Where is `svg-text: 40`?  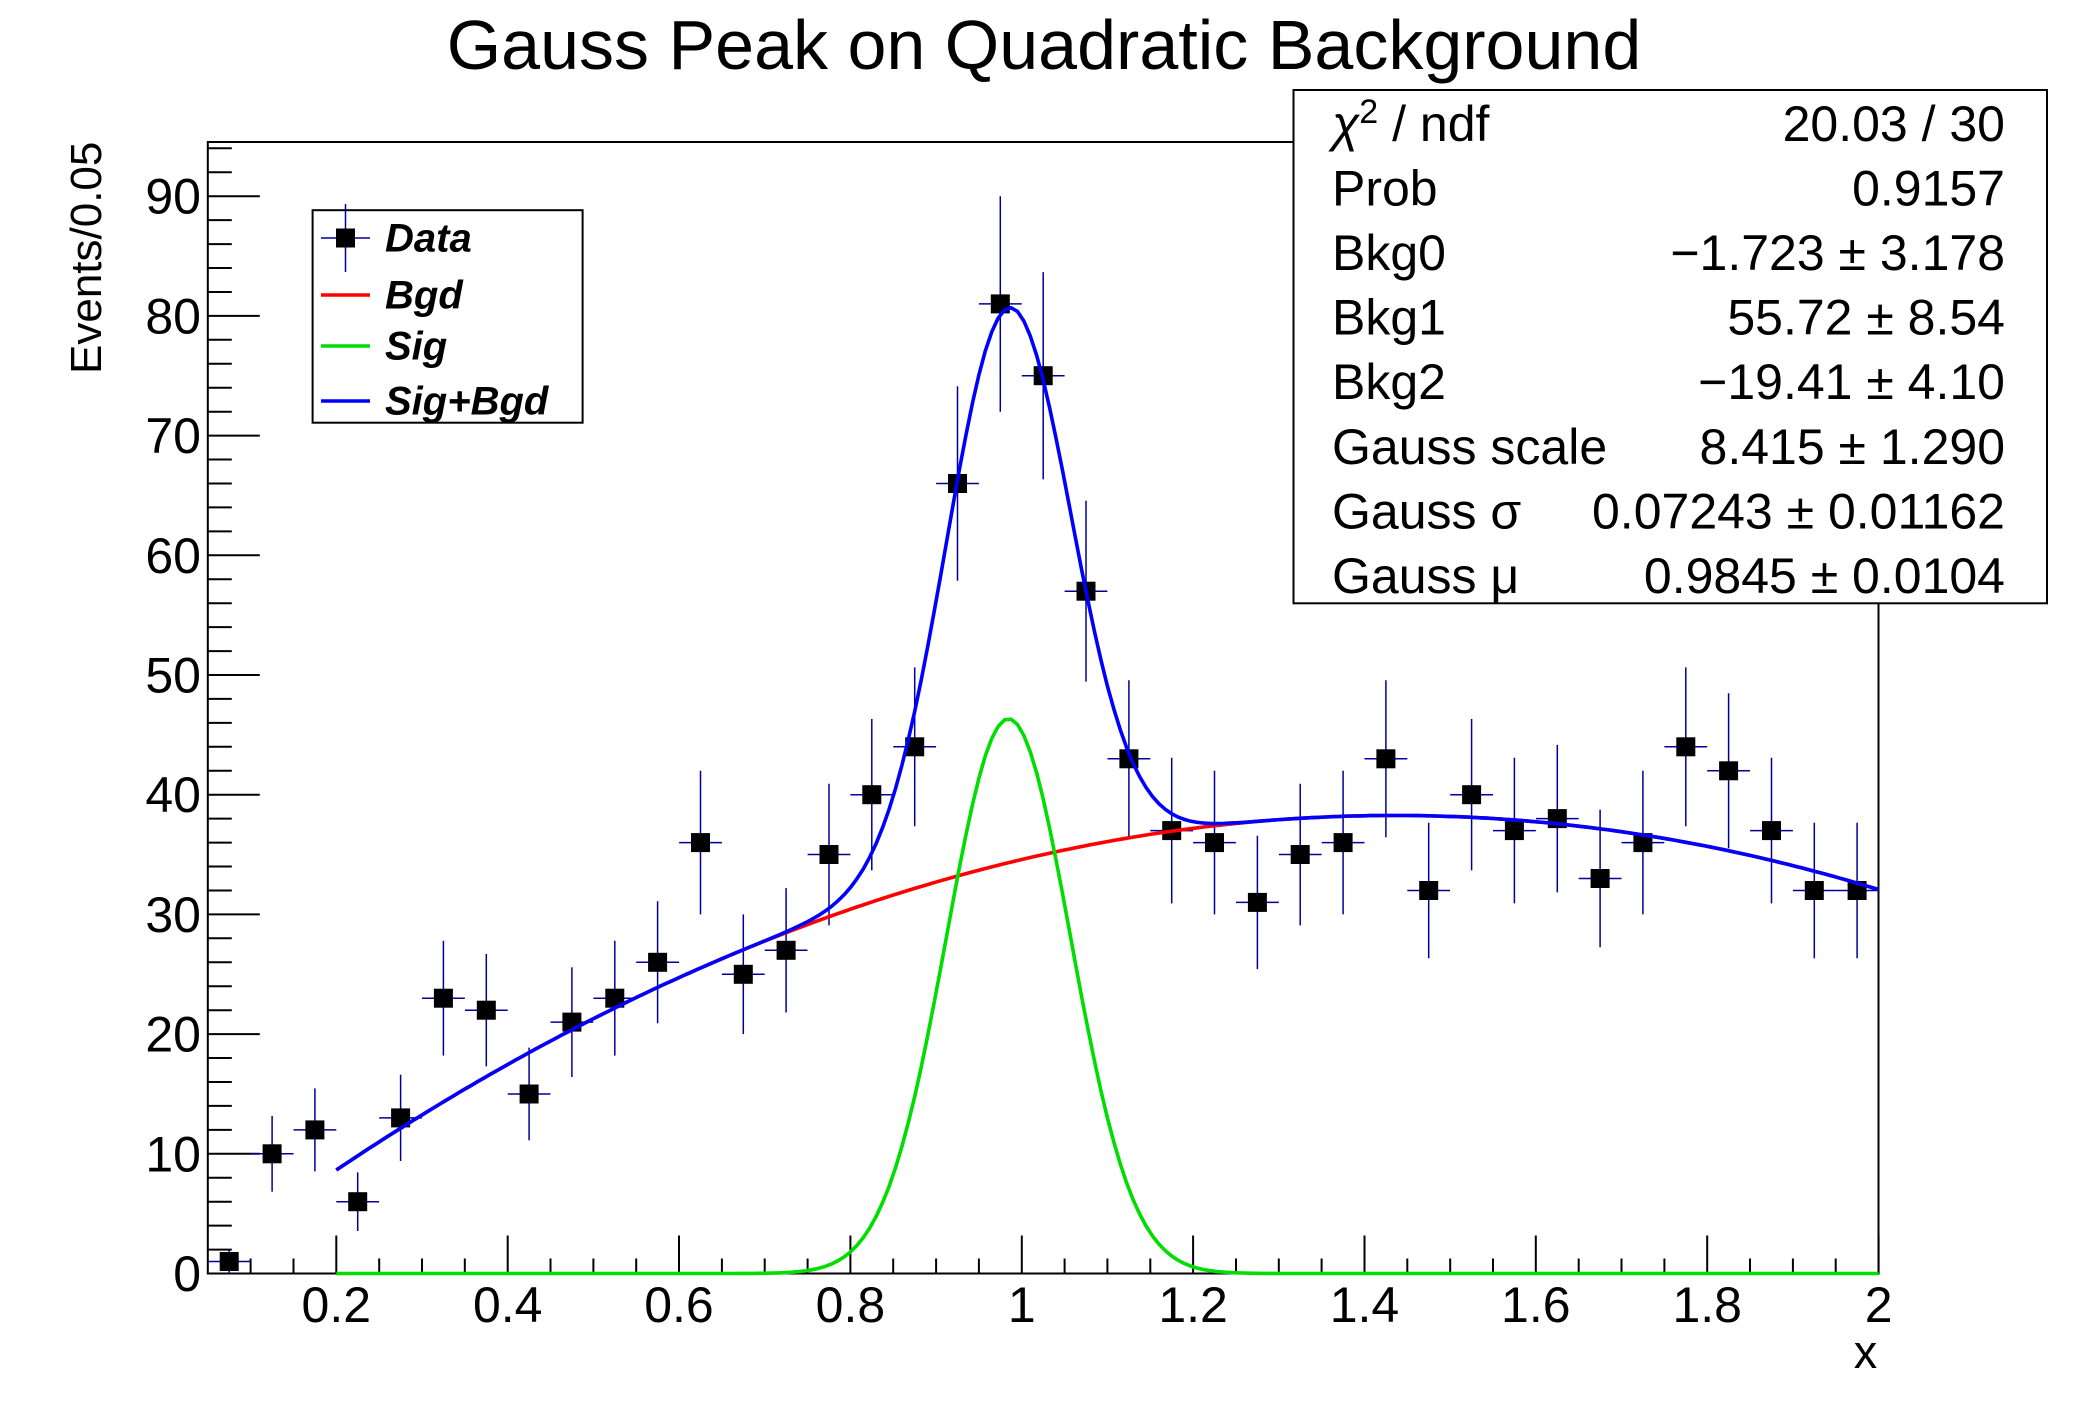 svg-text: 40 is located at coordinates (173, 795).